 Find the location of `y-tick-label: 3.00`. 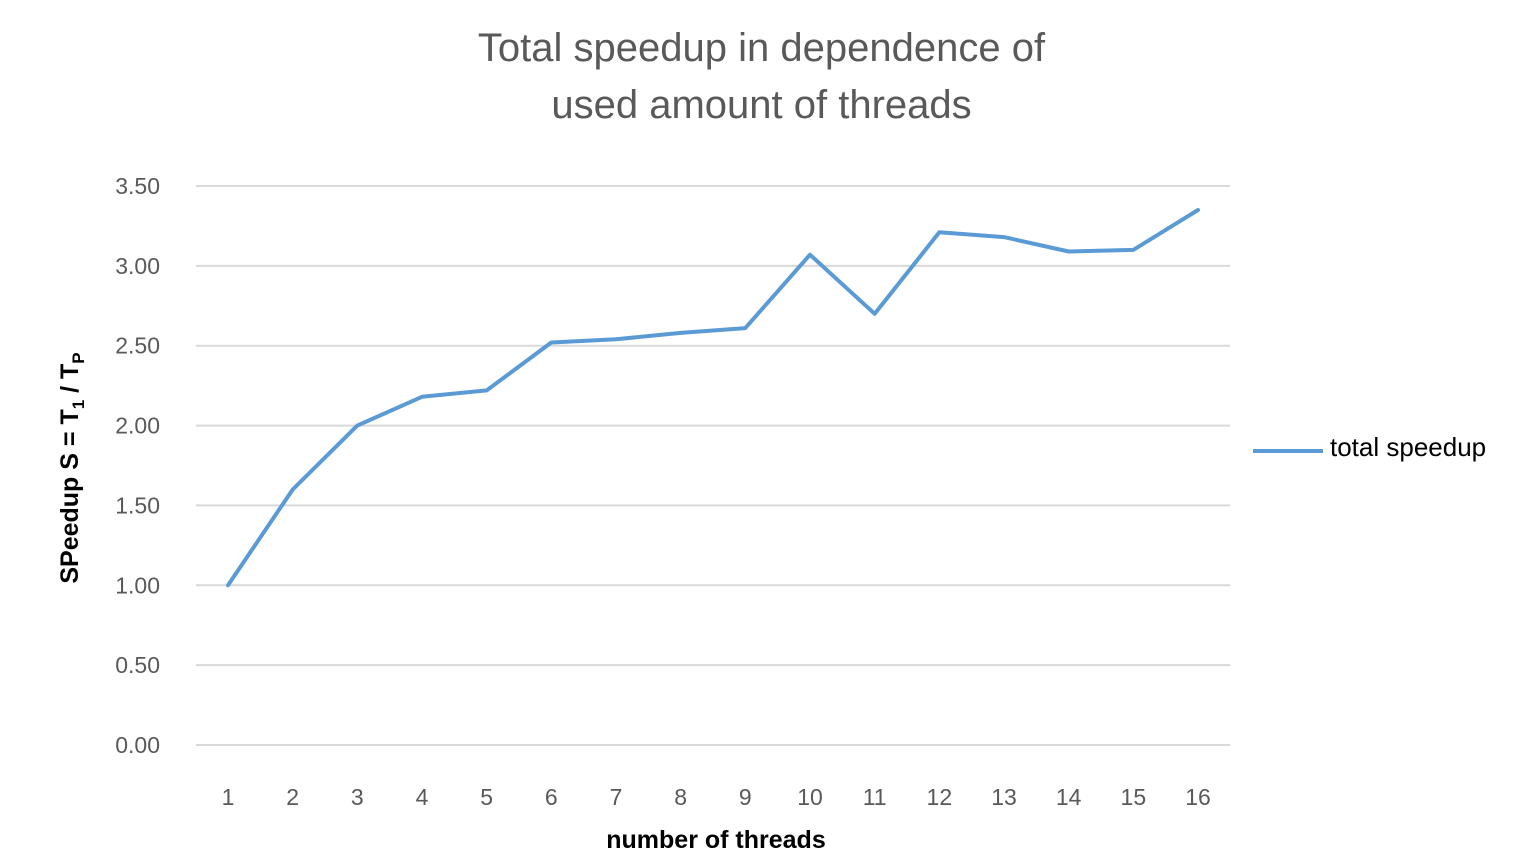

y-tick-label: 3.00 is located at coordinates (137, 266).